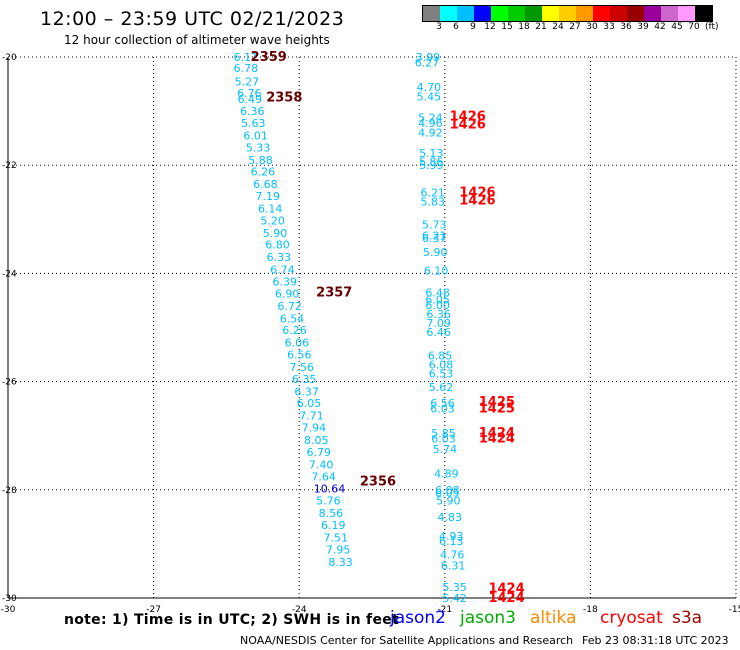 The height and width of the screenshot is (650, 740). I want to click on swh-point-label: 5.42, so click(454, 598).